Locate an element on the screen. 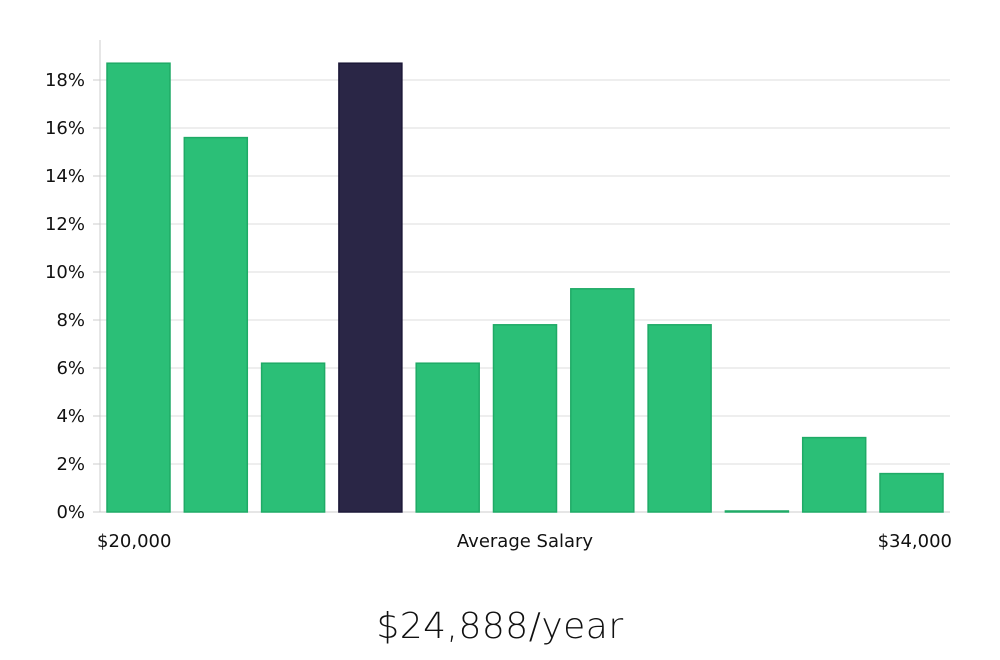 This screenshot has height=660, width=1000. y-tick-label-18: 18% is located at coordinates (65, 80).